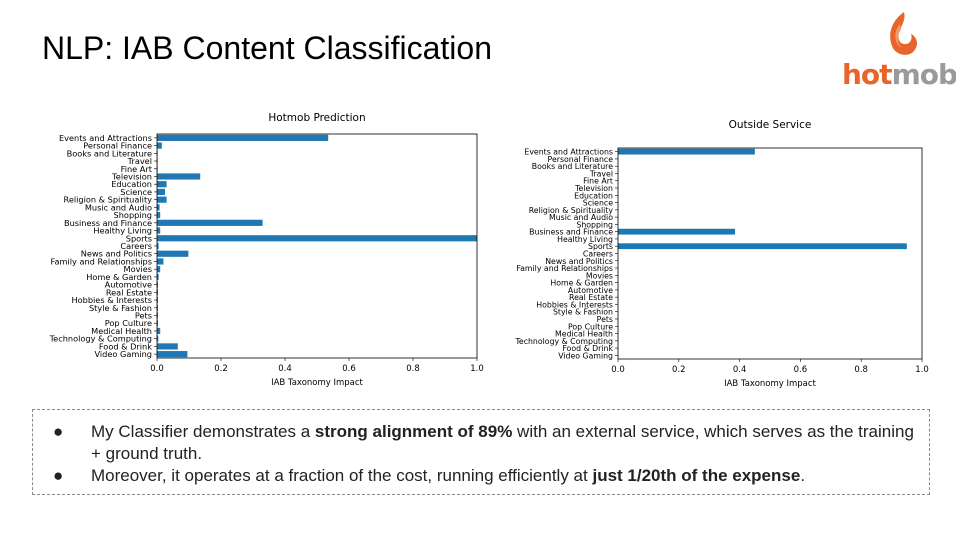 The width and height of the screenshot is (960, 540). Describe the element at coordinates (317, 383) in the screenshot. I see `x-axis-label: IAB Taxonomy Impact` at that location.